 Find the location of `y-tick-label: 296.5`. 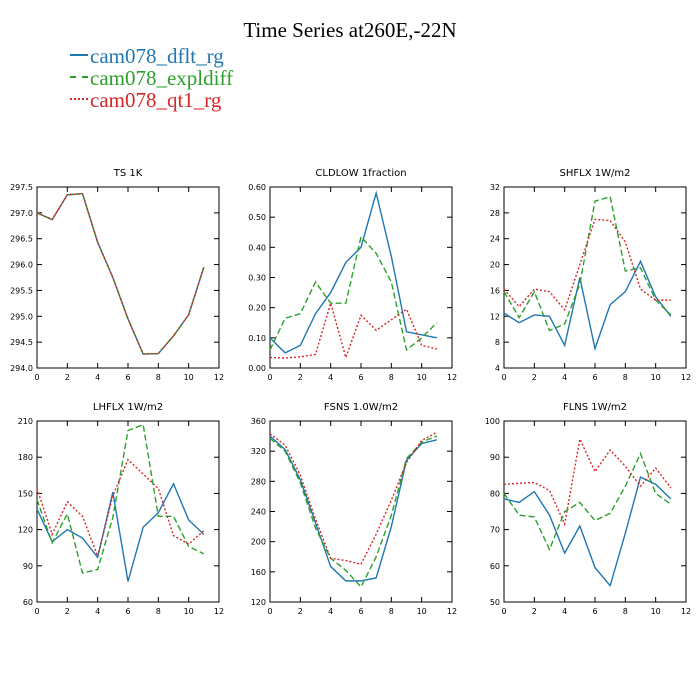

y-tick-label: 296.5 is located at coordinates (21, 239).